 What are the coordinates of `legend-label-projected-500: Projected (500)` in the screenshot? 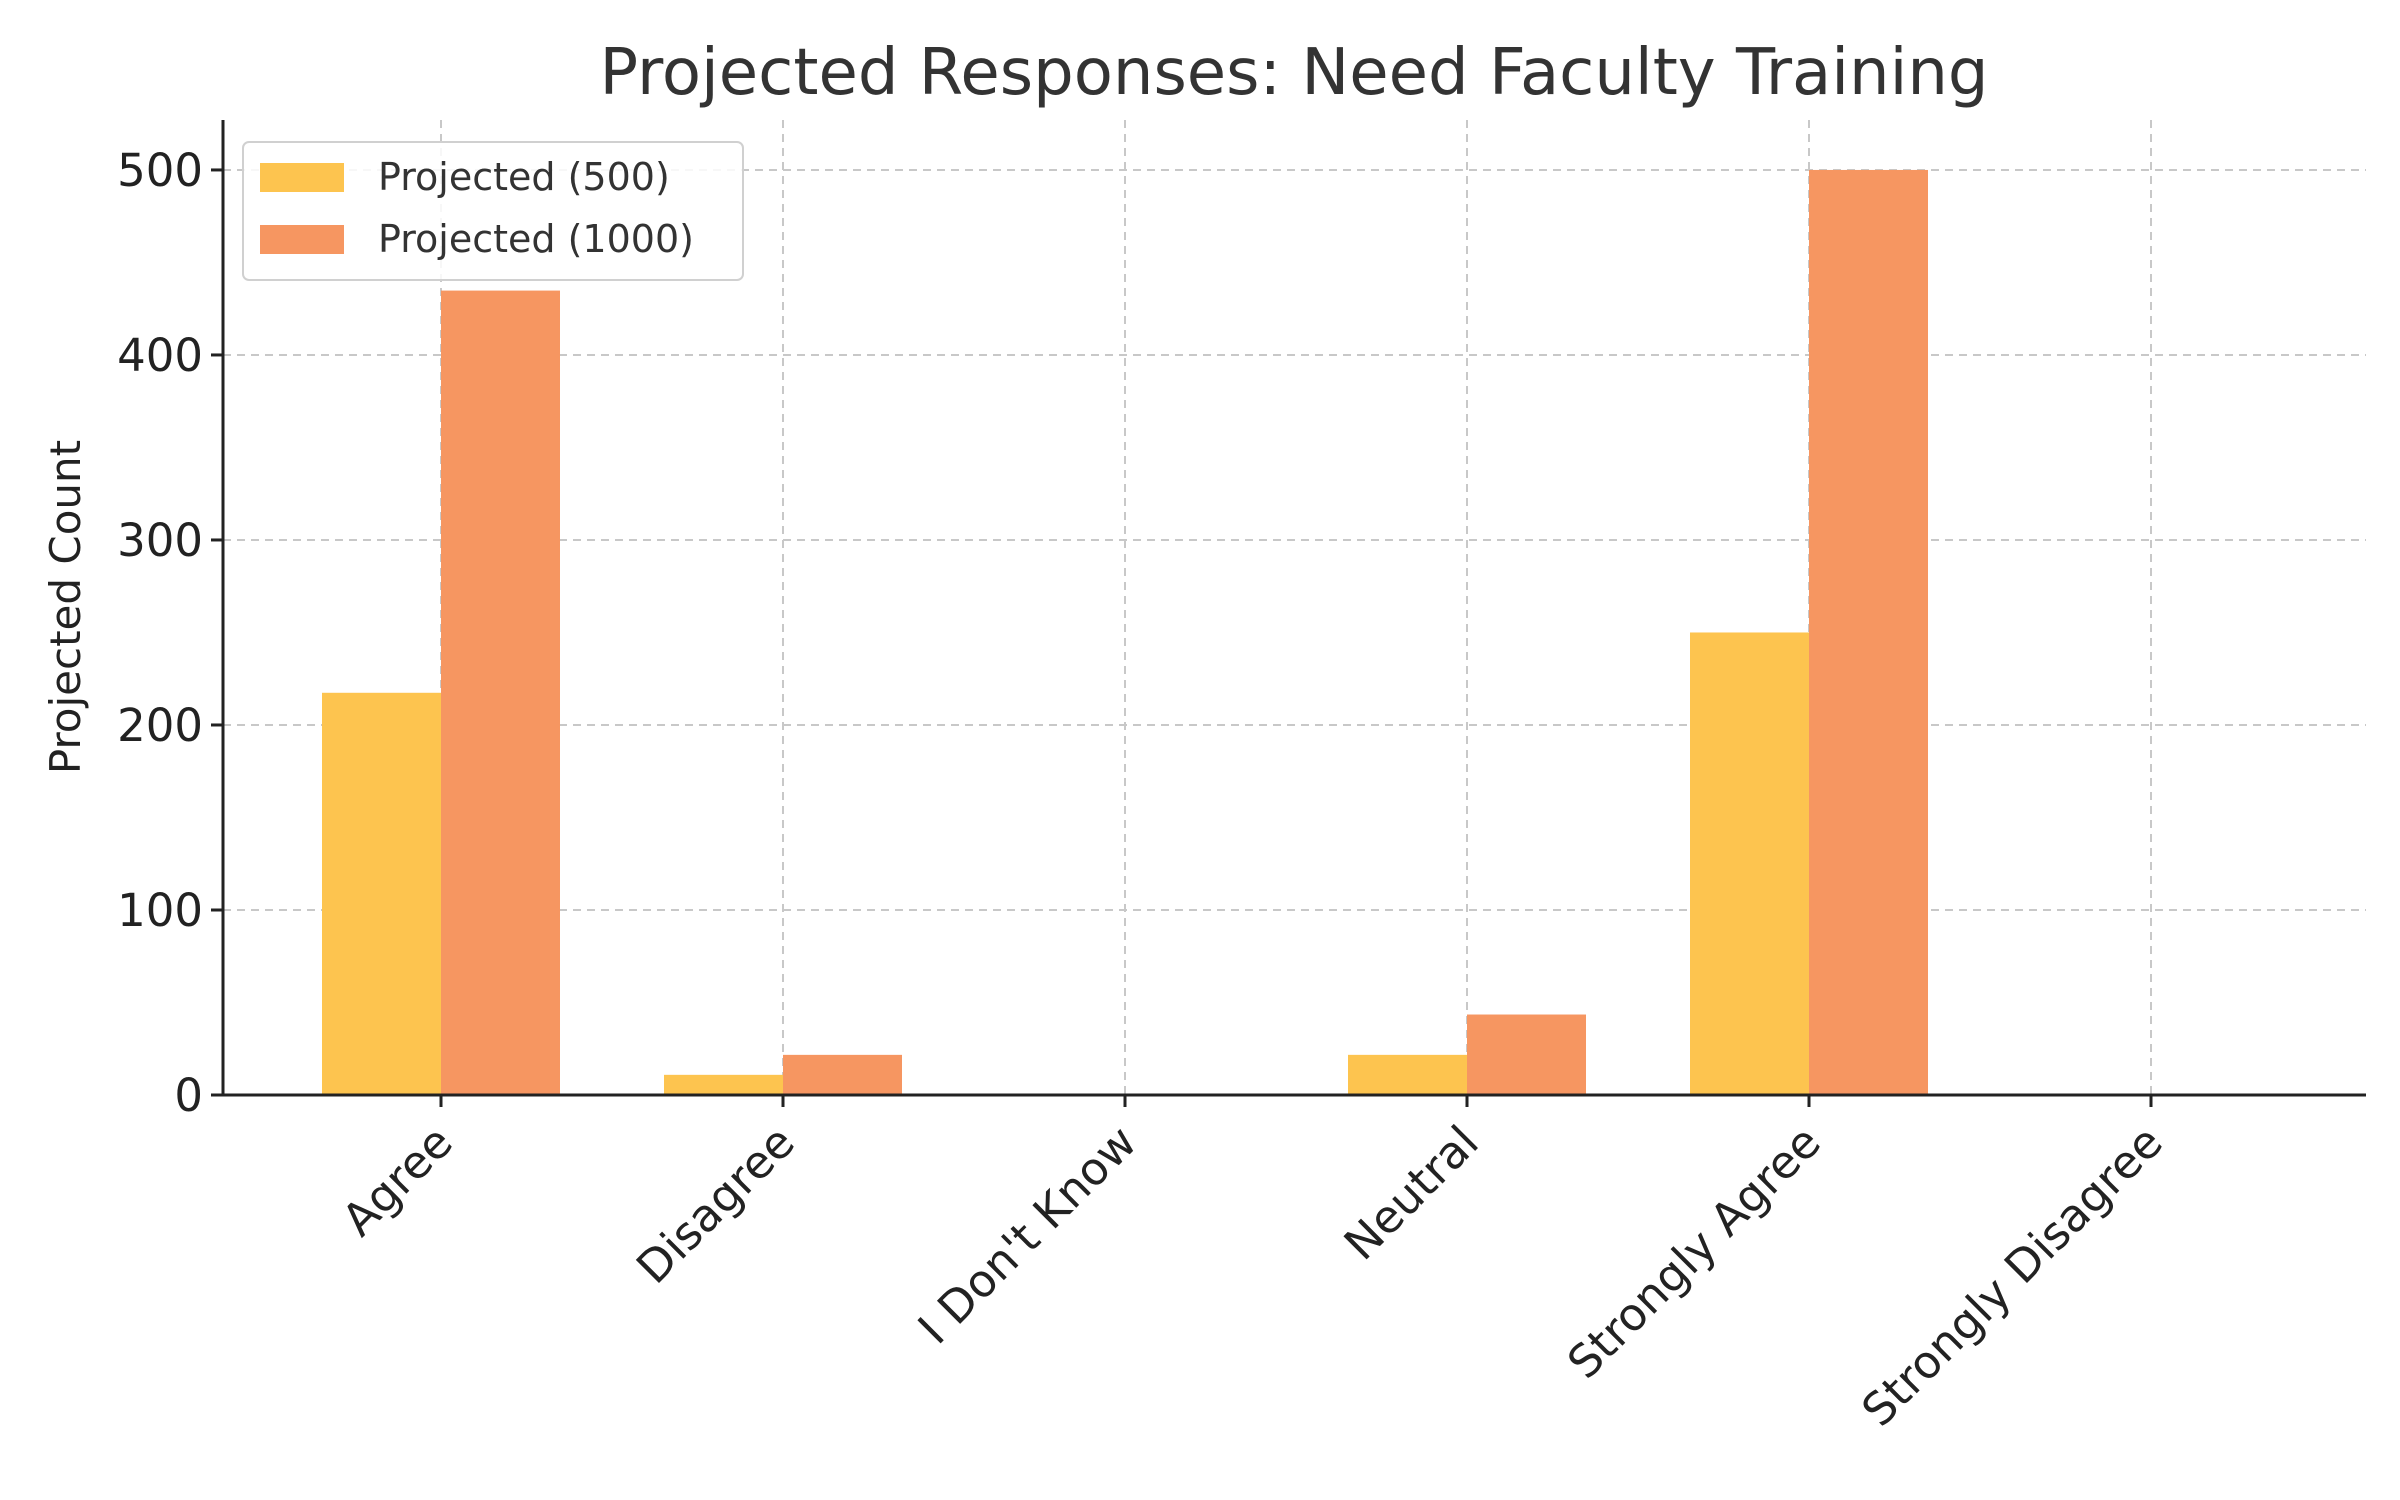 It's located at (524, 177).